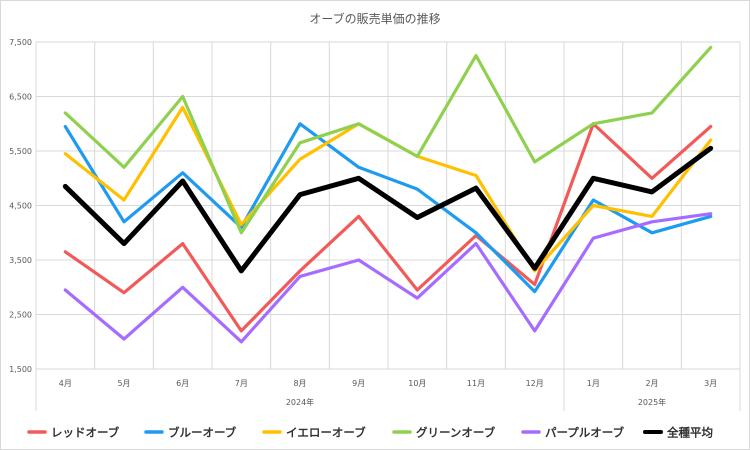 This screenshot has width=750, height=450. I want to click on x-tick-label: 8月, so click(299, 383).